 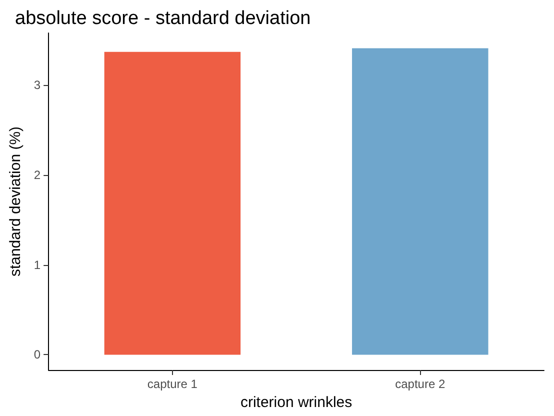 What do you see at coordinates (15, 201) in the screenshot?
I see `y-axis-title: standard deviation (%)` at bounding box center [15, 201].